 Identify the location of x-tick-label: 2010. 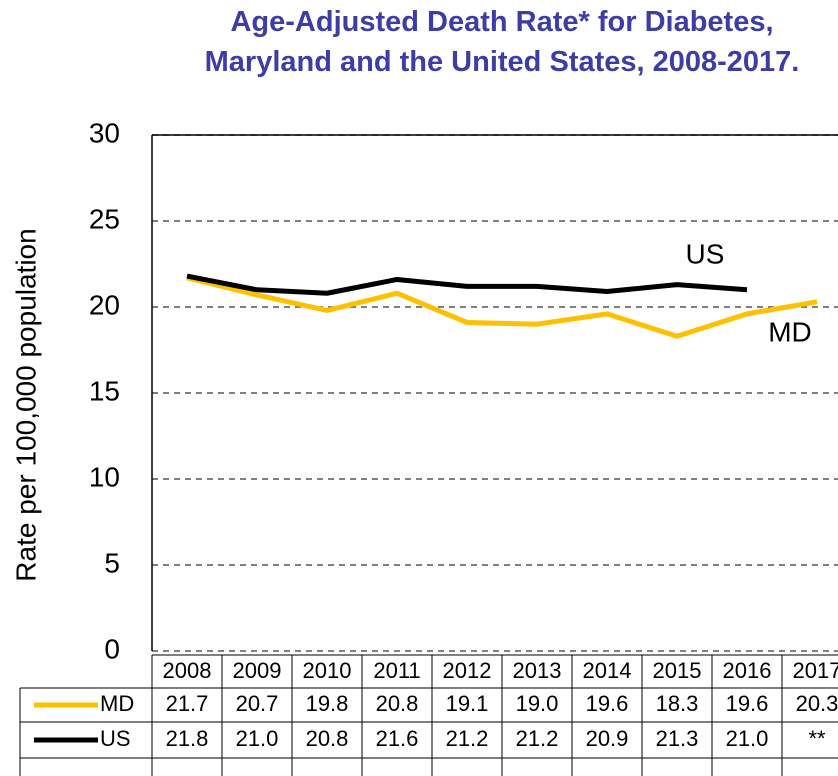
(327, 670).